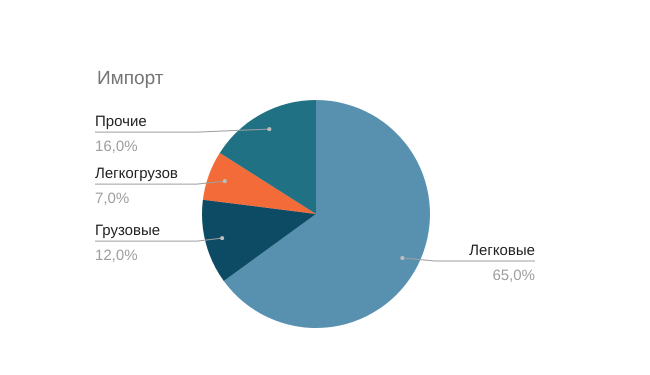 This screenshot has width=650, height=375. I want to click on data-label: 65,0%, so click(513, 275).